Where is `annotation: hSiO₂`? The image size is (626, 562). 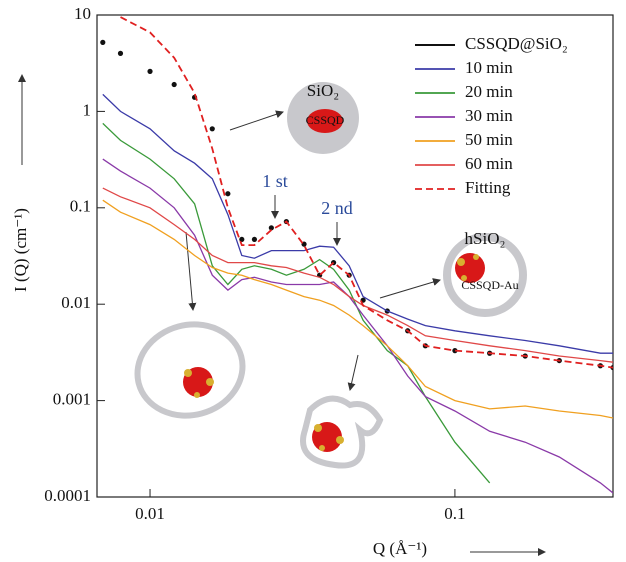
annotation: hSiO₂ is located at coordinates (485, 238).